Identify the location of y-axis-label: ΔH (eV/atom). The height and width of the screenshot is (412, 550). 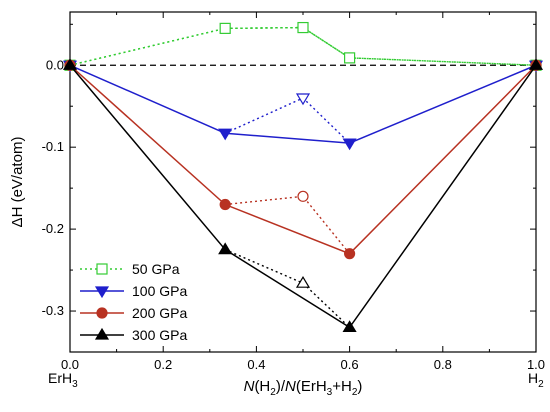
(17, 182).